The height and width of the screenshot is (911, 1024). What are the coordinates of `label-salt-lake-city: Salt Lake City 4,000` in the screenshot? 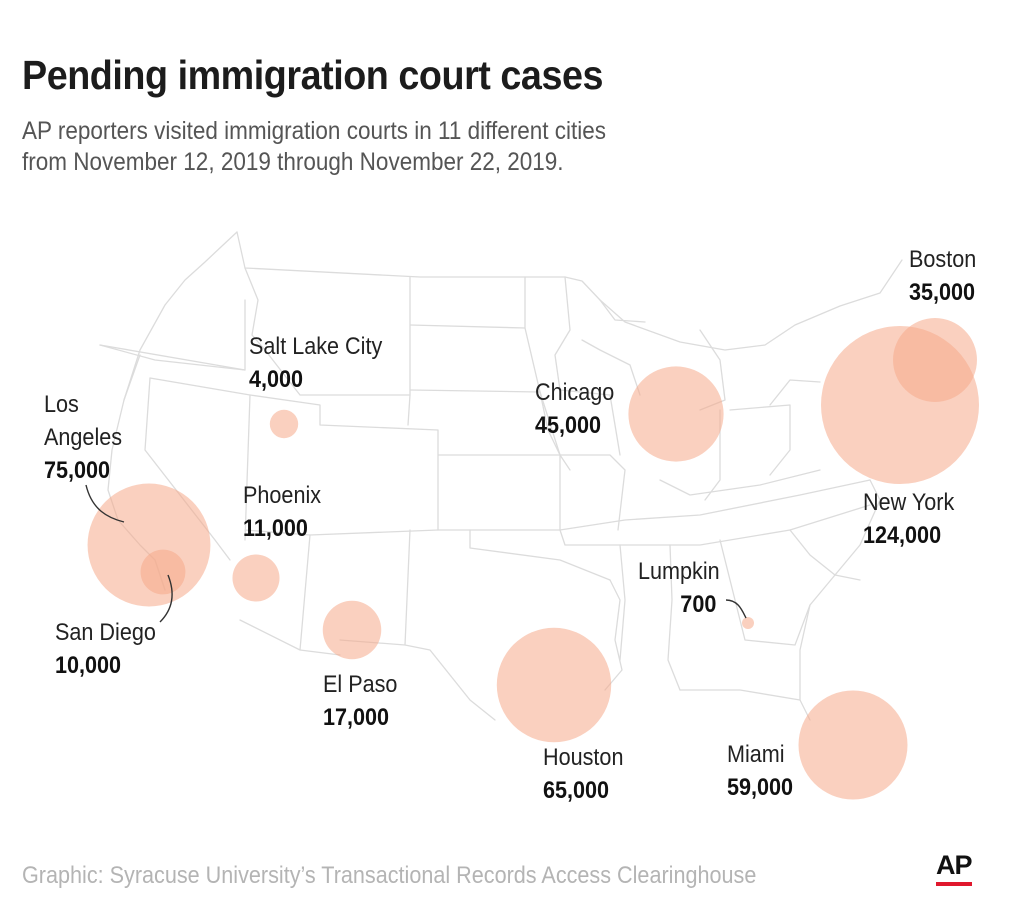 It's located at (315, 363).